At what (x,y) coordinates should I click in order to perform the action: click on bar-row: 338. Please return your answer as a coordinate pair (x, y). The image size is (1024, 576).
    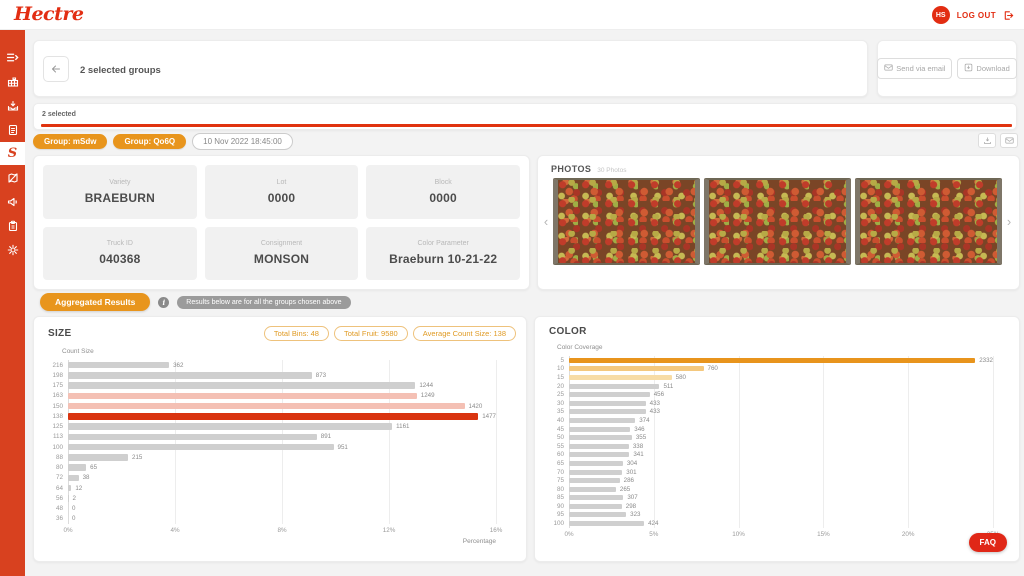
    Looking at the image, I should click on (781, 446).